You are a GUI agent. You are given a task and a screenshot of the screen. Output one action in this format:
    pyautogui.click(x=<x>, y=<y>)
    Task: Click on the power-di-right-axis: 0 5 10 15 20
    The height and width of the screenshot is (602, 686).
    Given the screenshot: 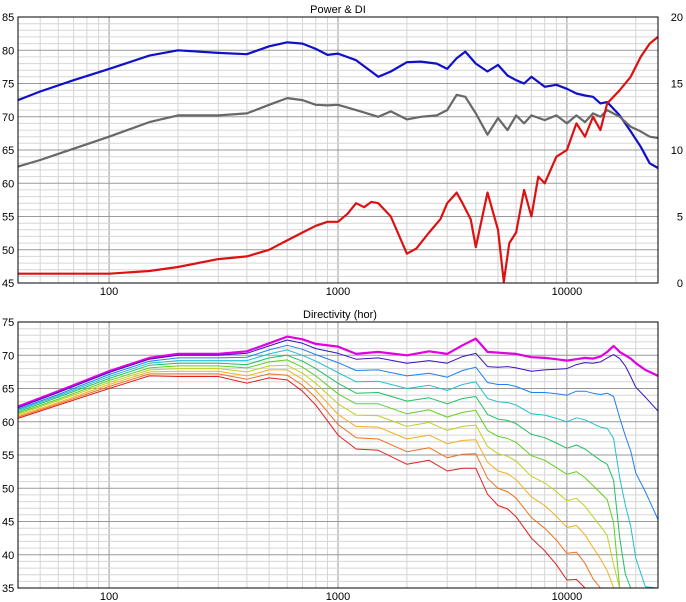 What is the action you would take?
    pyautogui.click(x=677, y=151)
    